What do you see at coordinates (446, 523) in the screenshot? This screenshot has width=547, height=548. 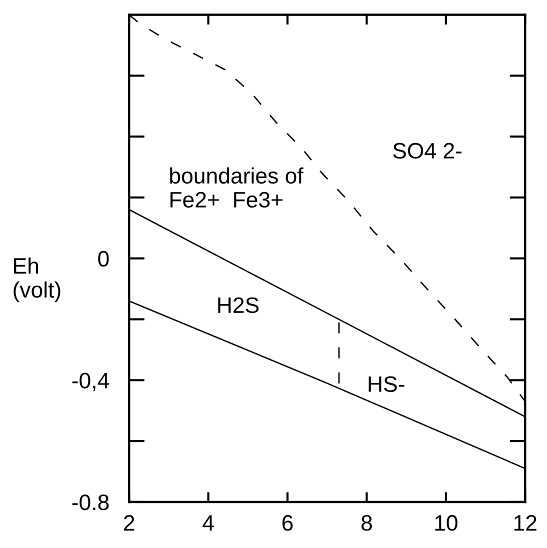 I see `x-tick-label: 10` at bounding box center [446, 523].